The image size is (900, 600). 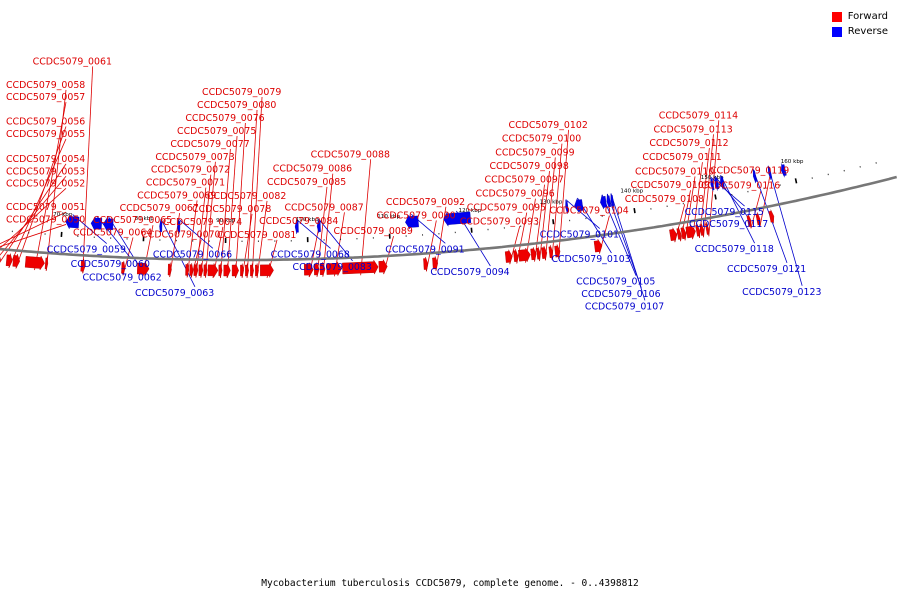 I want to click on gene-label: CCDC5079_0061, so click(x=72, y=61).